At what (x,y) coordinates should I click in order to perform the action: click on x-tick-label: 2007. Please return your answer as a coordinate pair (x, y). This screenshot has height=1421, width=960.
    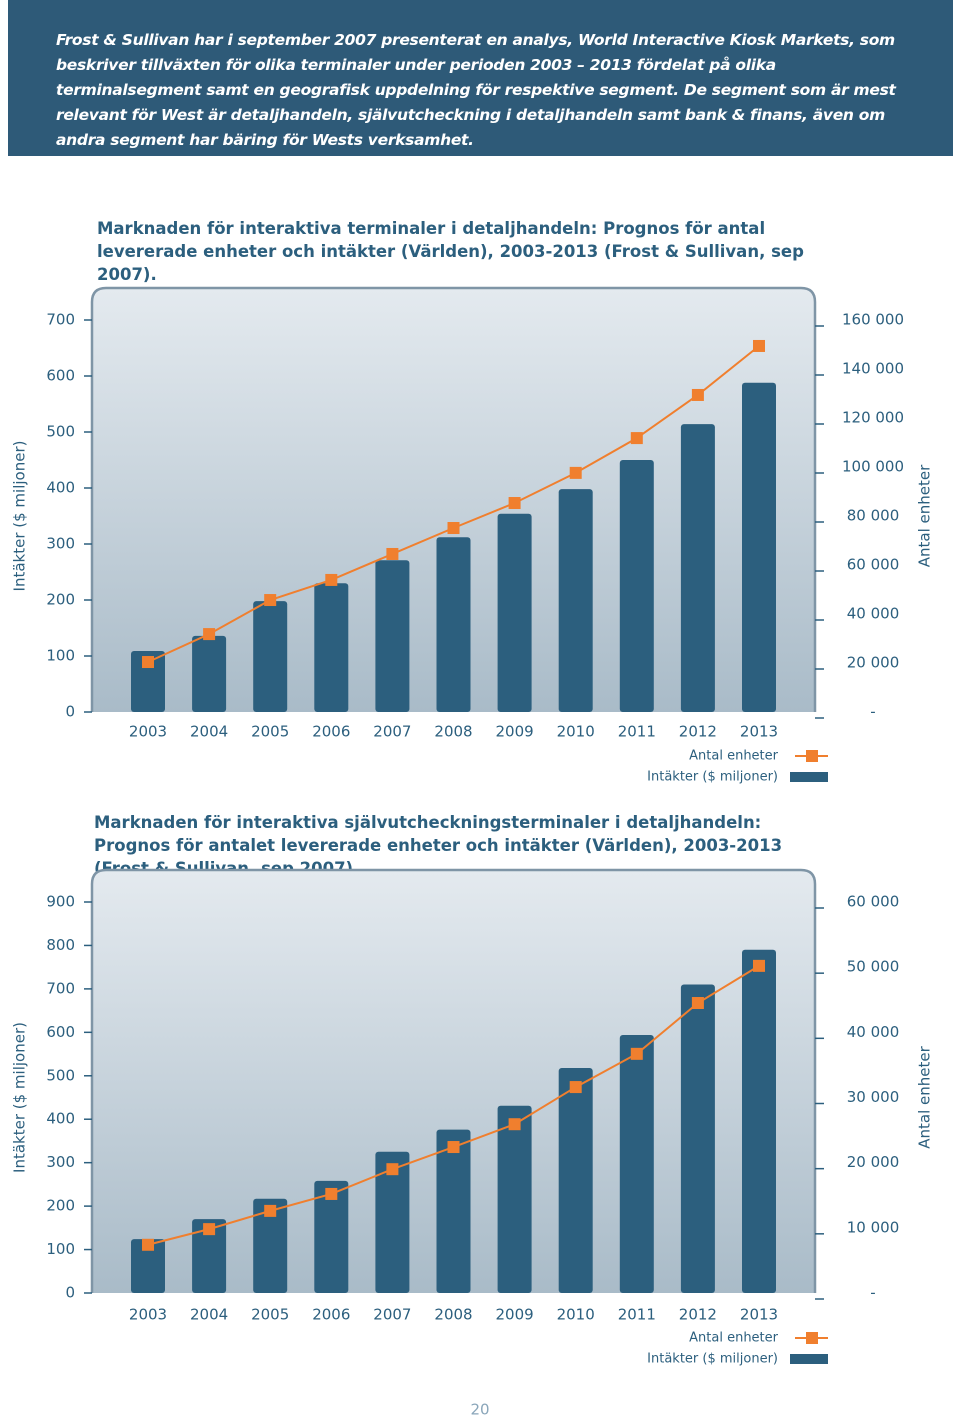
    Looking at the image, I should click on (392, 732).